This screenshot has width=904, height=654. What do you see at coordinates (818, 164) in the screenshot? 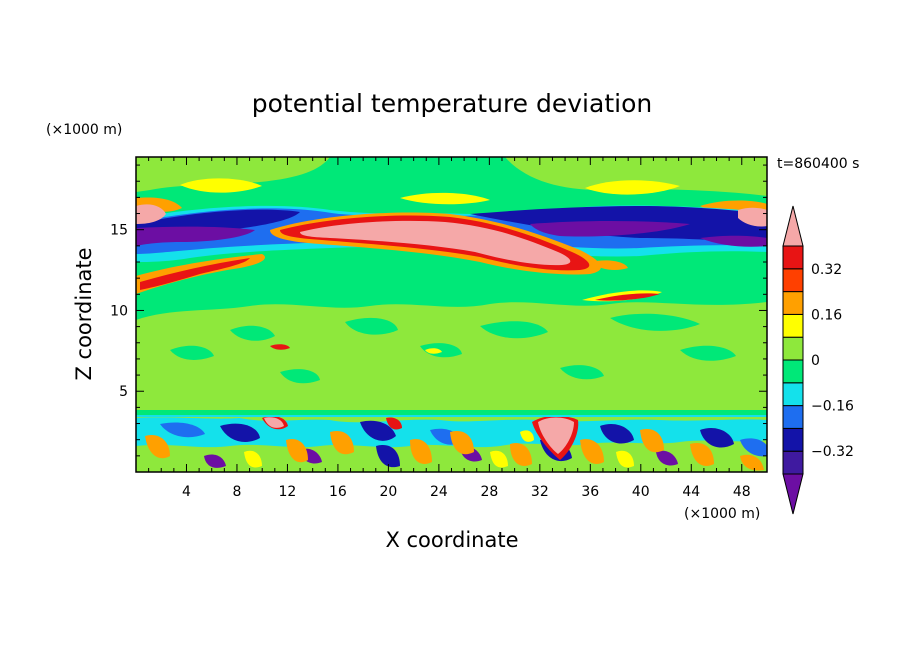
I see `time-label: t=860400 s` at bounding box center [818, 164].